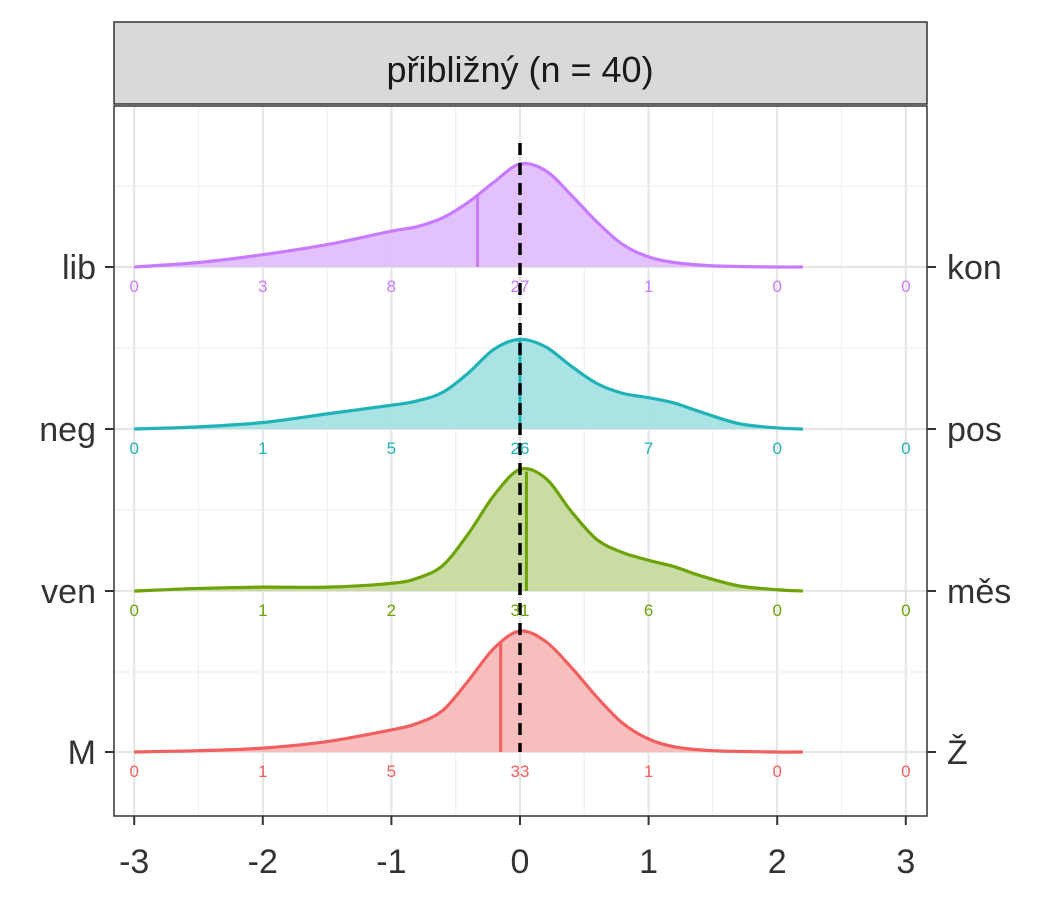 This screenshot has width=1050, height=905. Describe the element at coordinates (68, 592) in the screenshot. I see `left-axis-label: ven` at that location.